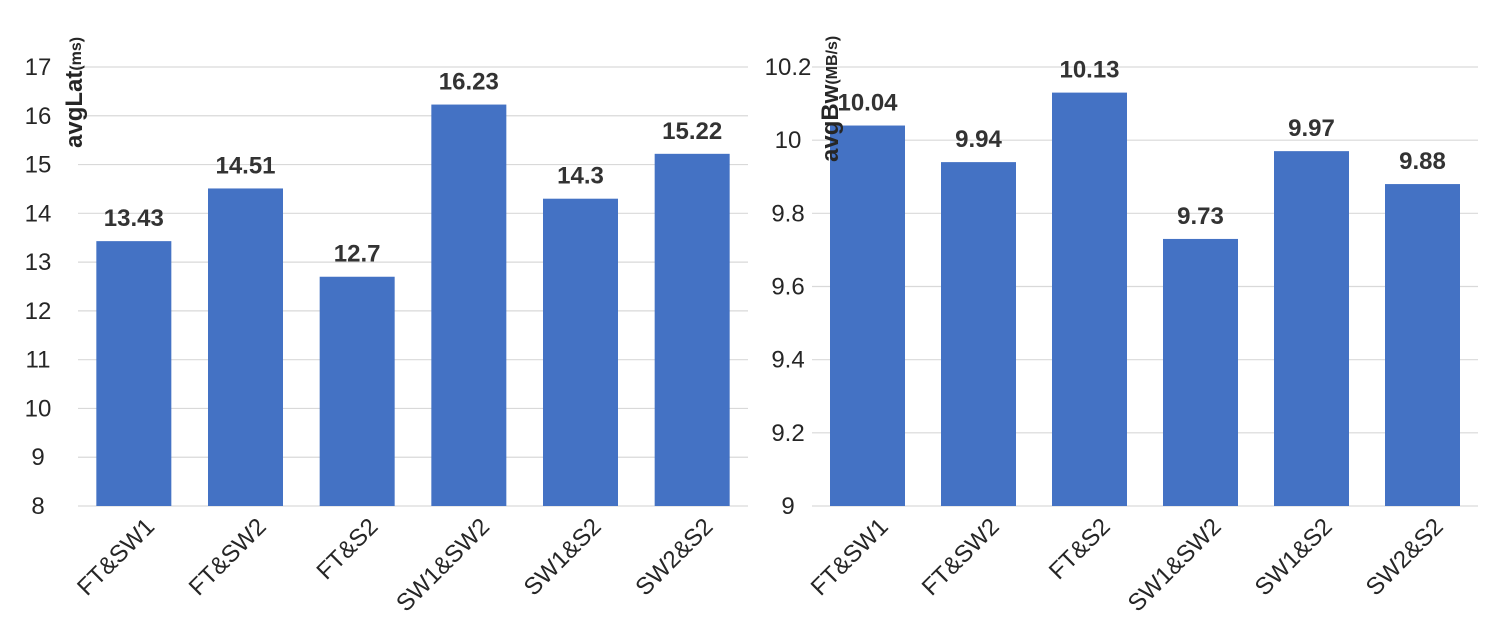  I want to click on latency-x-tick-label: SW1&S2, so click(563, 557).